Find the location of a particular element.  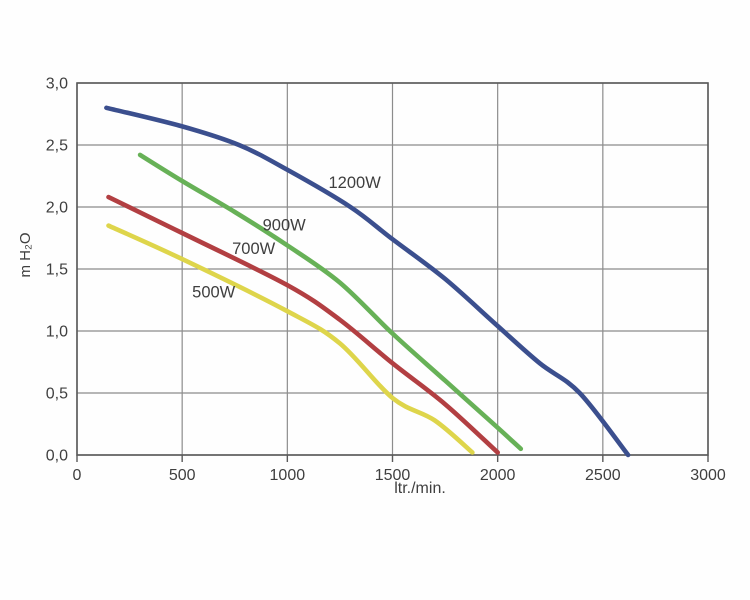

x-axis-title: ltr./min. is located at coordinates (420, 488).